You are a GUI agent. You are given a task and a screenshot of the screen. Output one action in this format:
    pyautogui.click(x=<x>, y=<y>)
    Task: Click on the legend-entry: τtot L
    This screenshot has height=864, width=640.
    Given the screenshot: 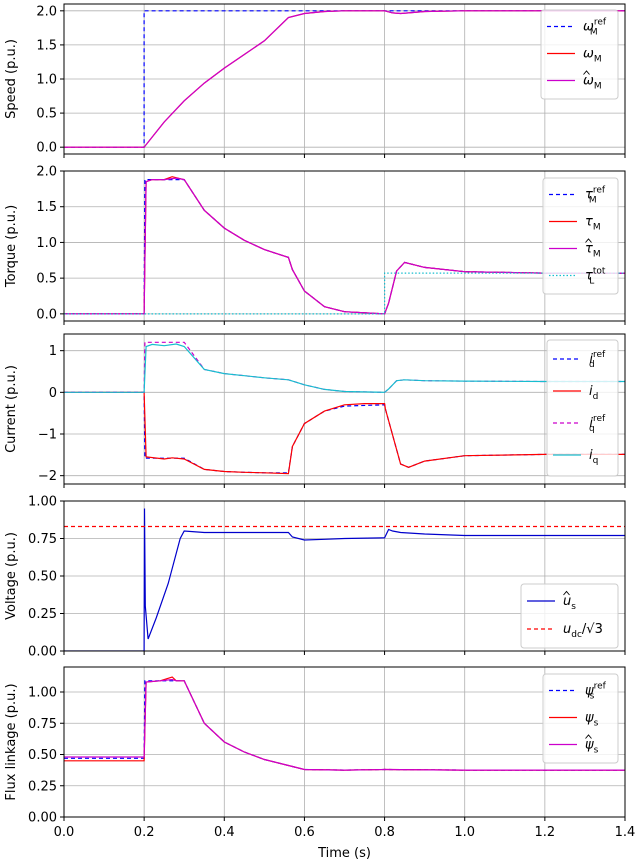 What is the action you would take?
    pyautogui.click(x=595, y=277)
    